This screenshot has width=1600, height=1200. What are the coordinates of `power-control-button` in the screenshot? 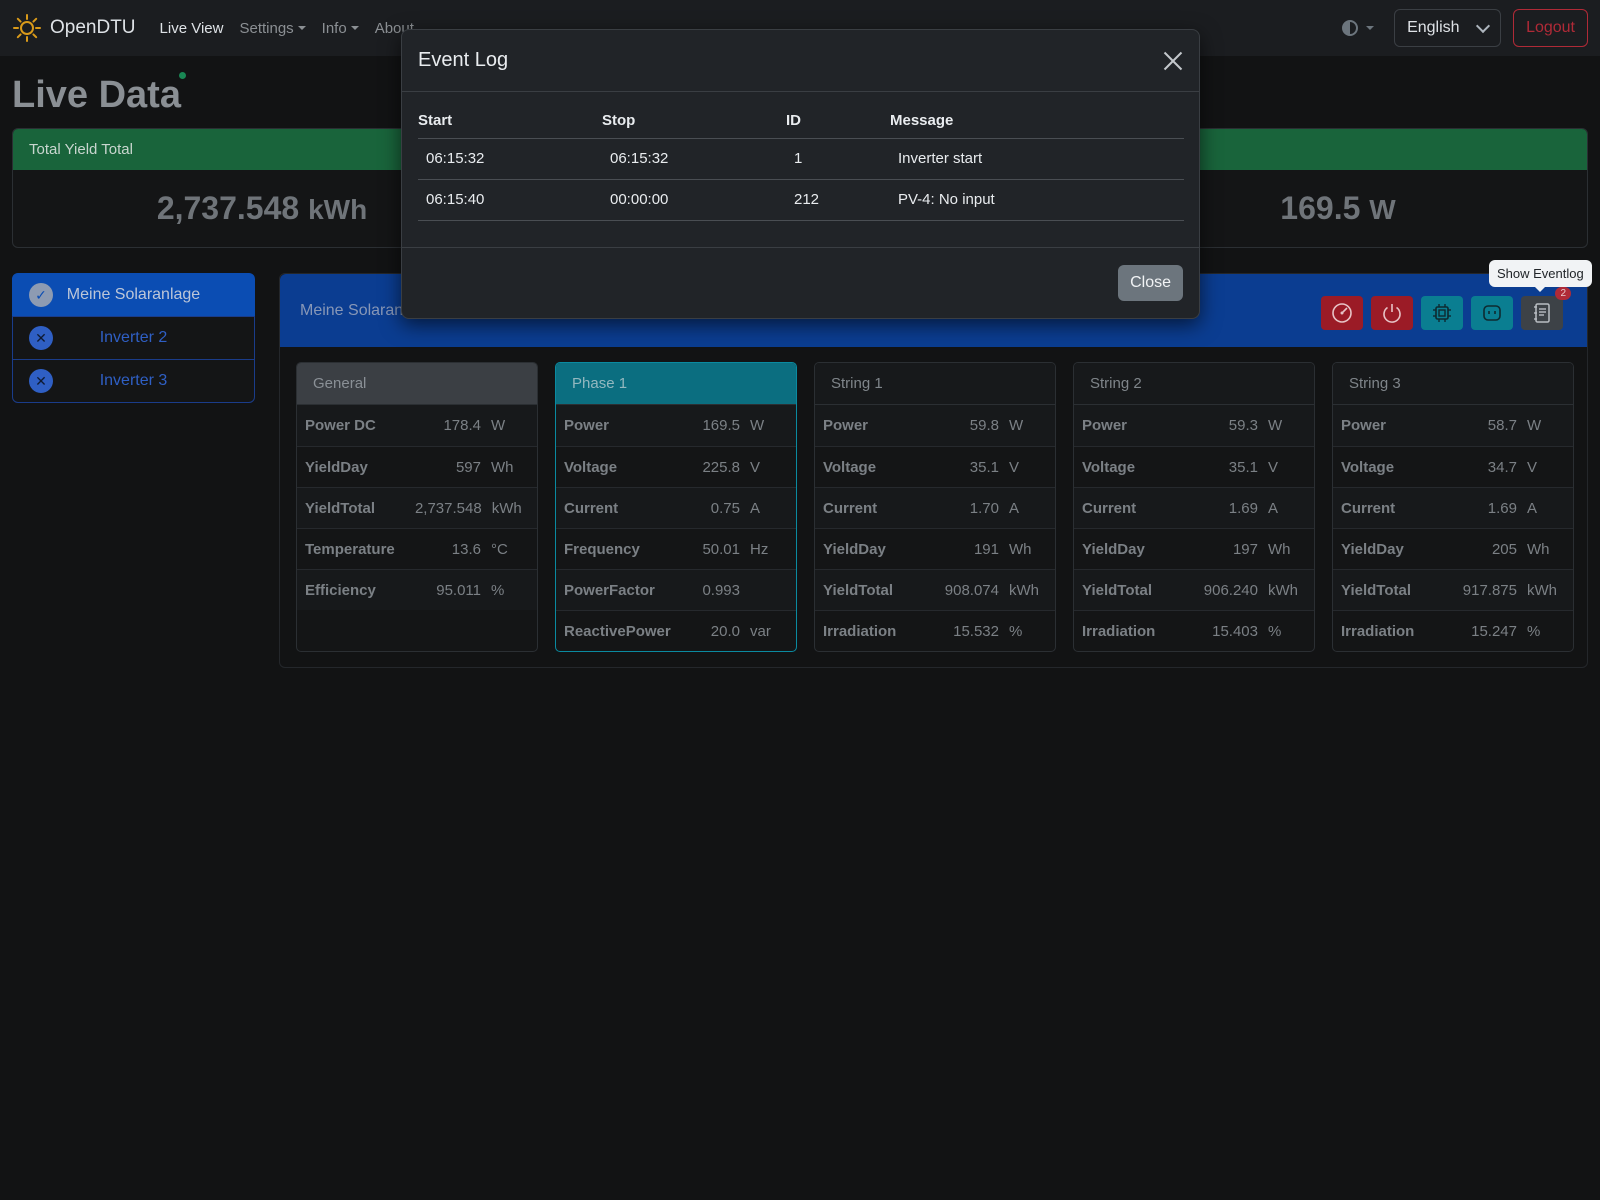 It's located at (1392, 313).